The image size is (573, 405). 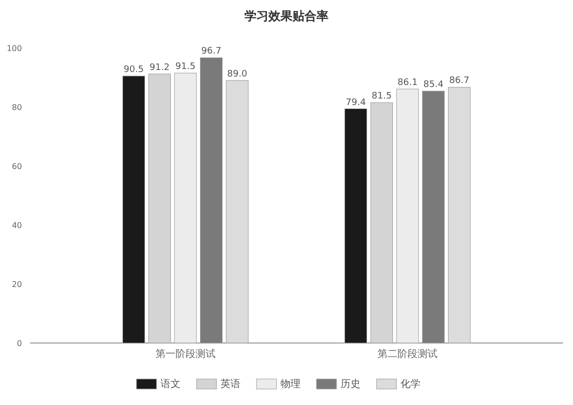 I want to click on chart-title: 学习效果贴合率, so click(x=286, y=16).